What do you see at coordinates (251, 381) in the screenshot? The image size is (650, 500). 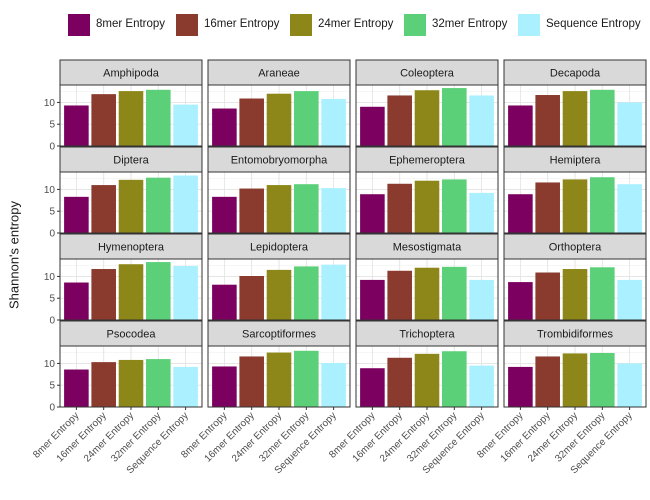 I see `bar-sarcoptiformes-16mer-entropy` at bounding box center [251, 381].